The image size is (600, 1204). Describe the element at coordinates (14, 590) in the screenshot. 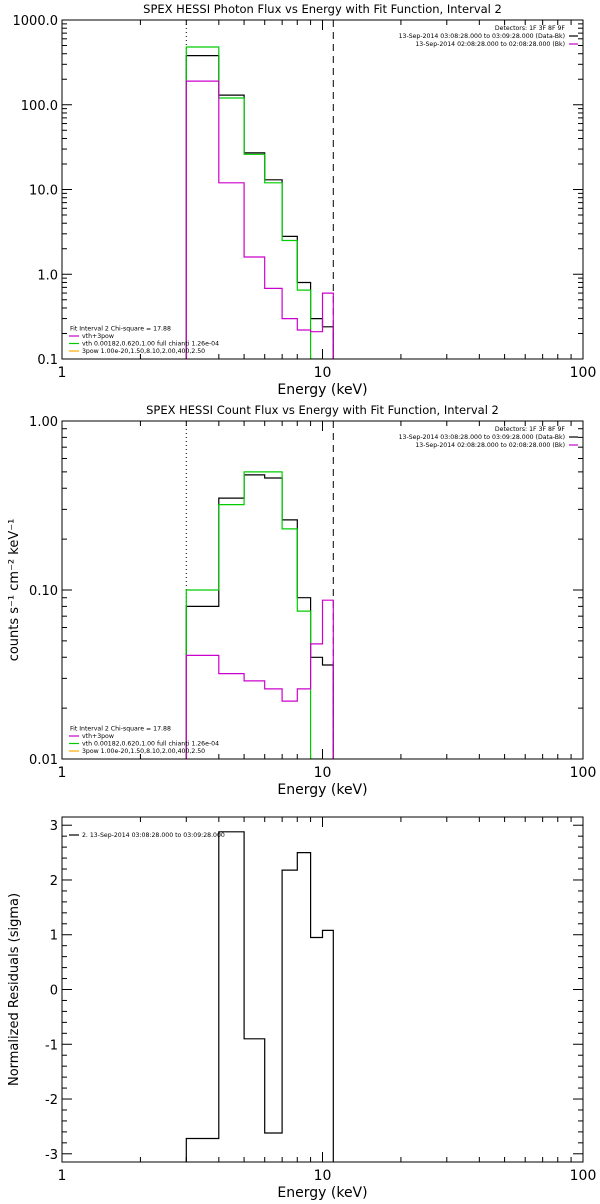

I see `y-axis-label: counts s⁻¹ cm⁻² keV⁻¹` at that location.